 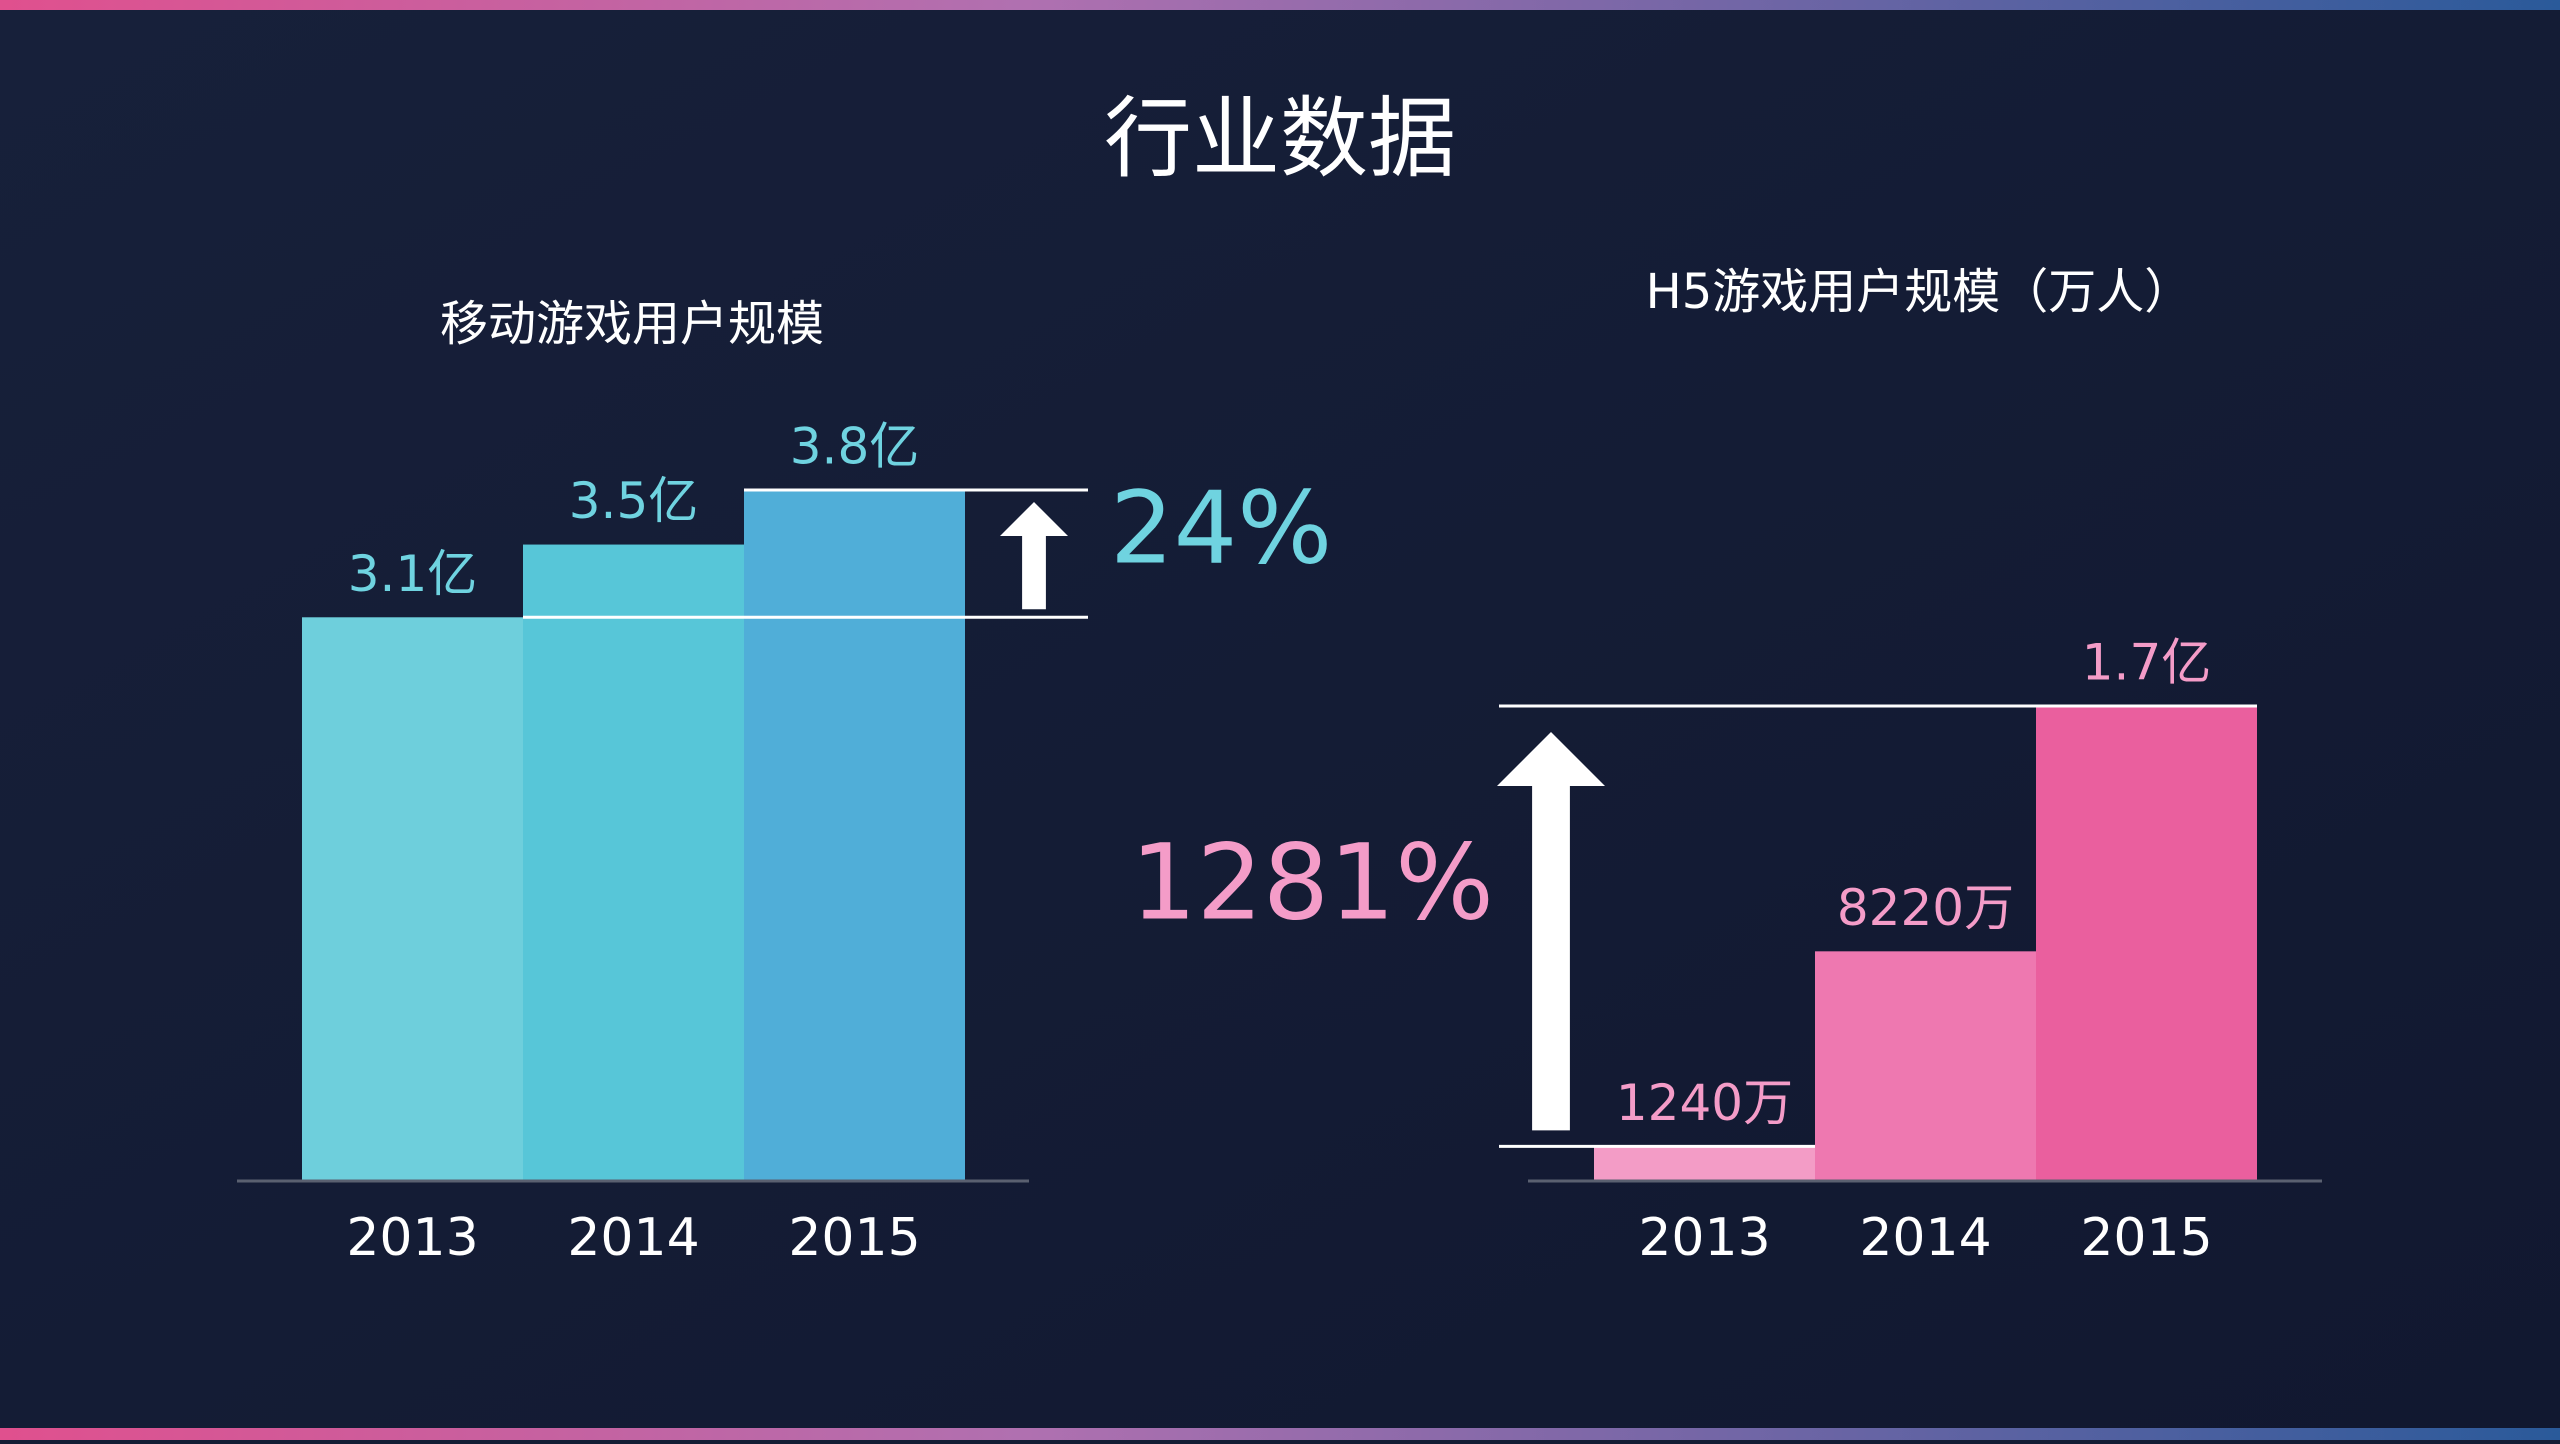 I want to click on chart-title: 移动游戏用户规模, so click(x=632, y=324).